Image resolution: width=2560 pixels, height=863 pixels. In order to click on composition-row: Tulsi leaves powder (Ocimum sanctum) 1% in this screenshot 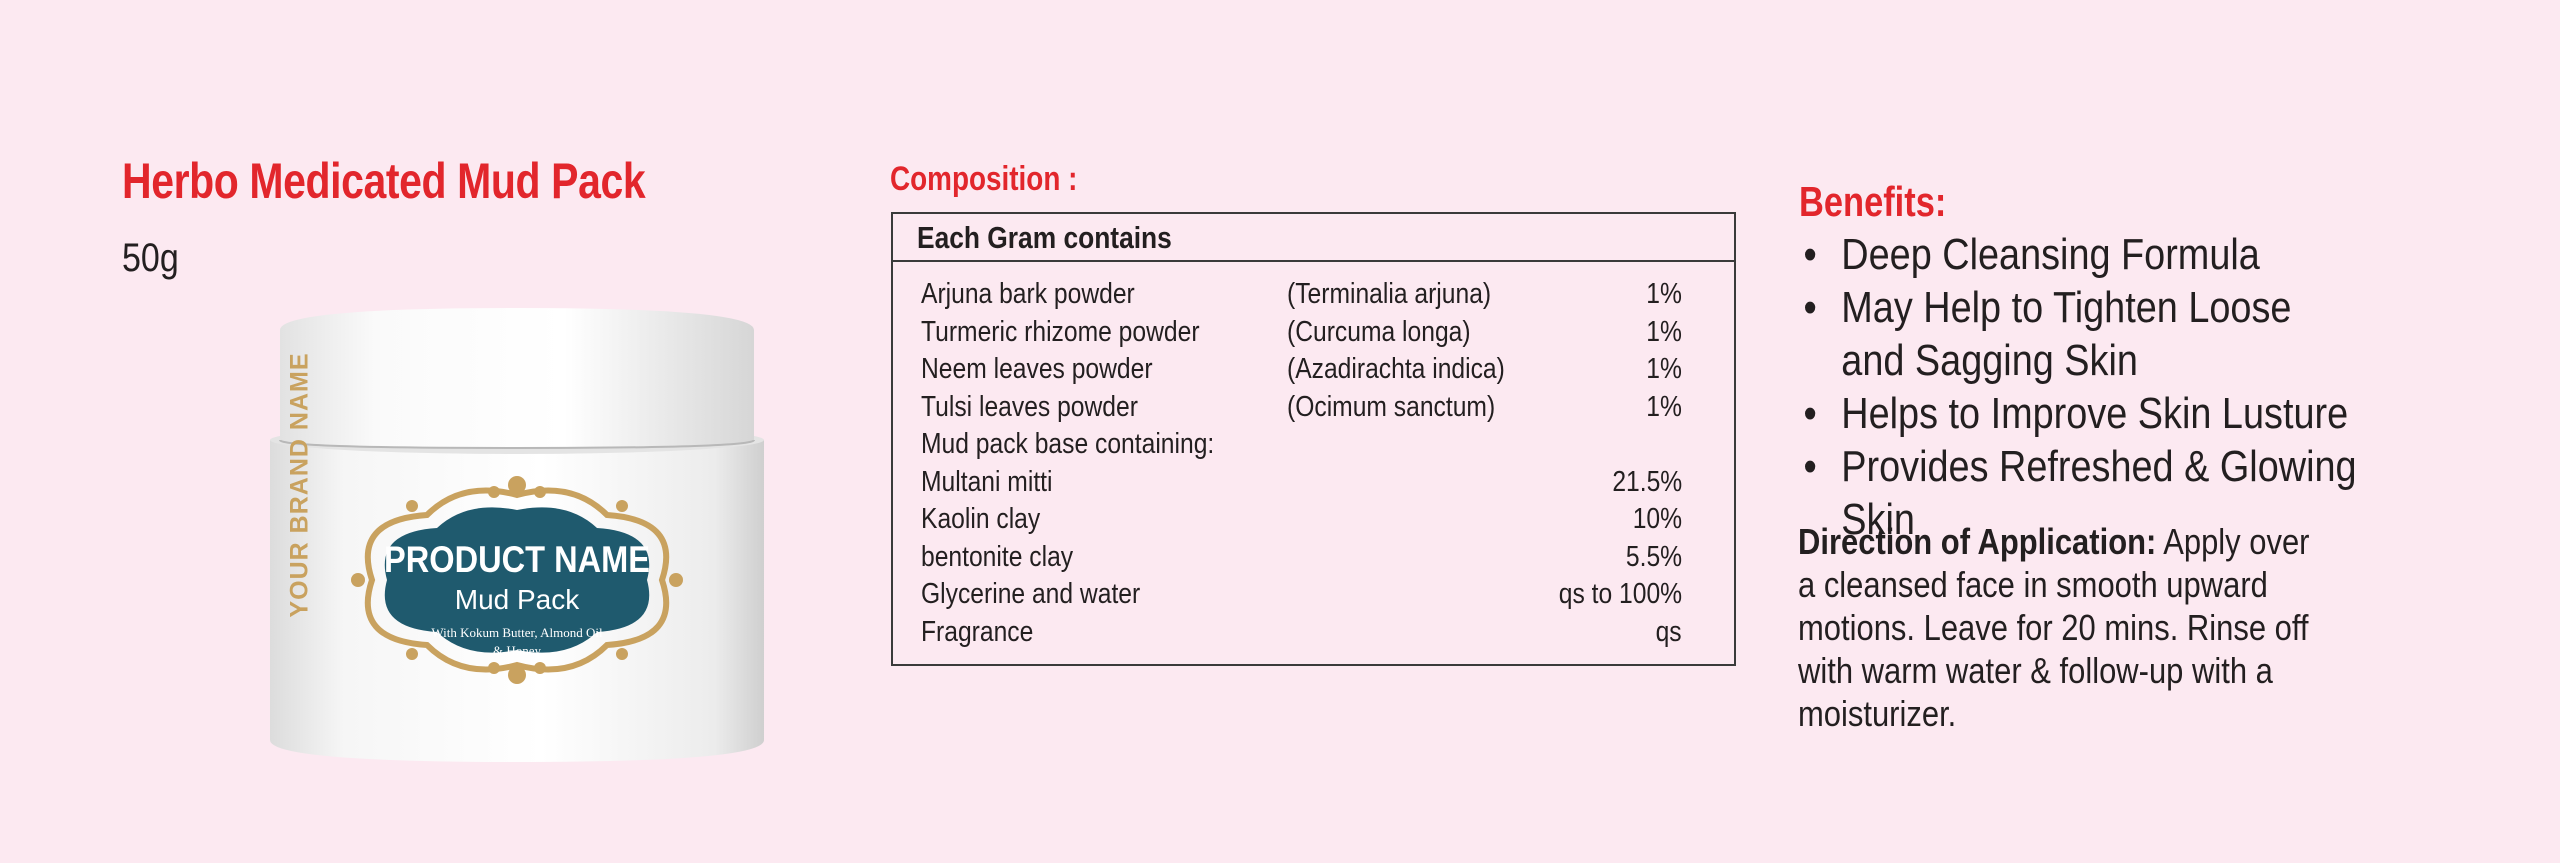, I will do `click(1313, 410)`.